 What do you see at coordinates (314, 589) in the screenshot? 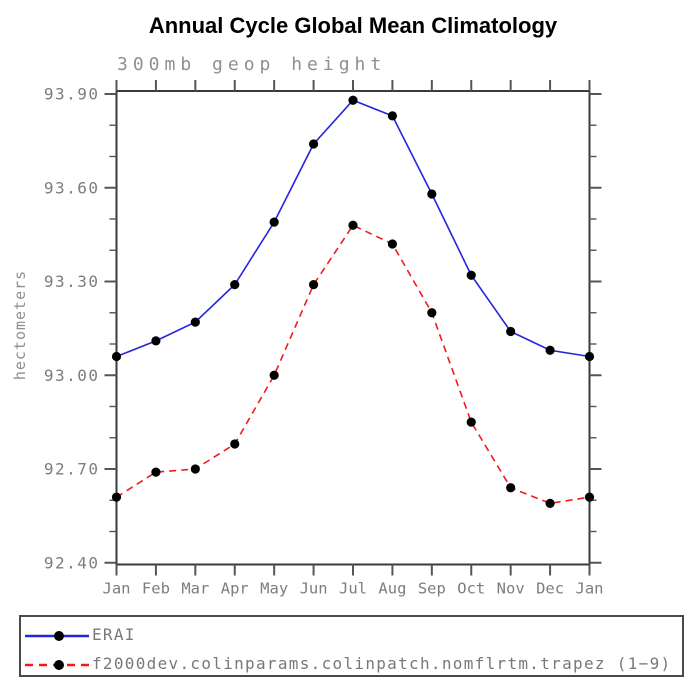
I see `x-tick-label: Jun` at bounding box center [314, 589].